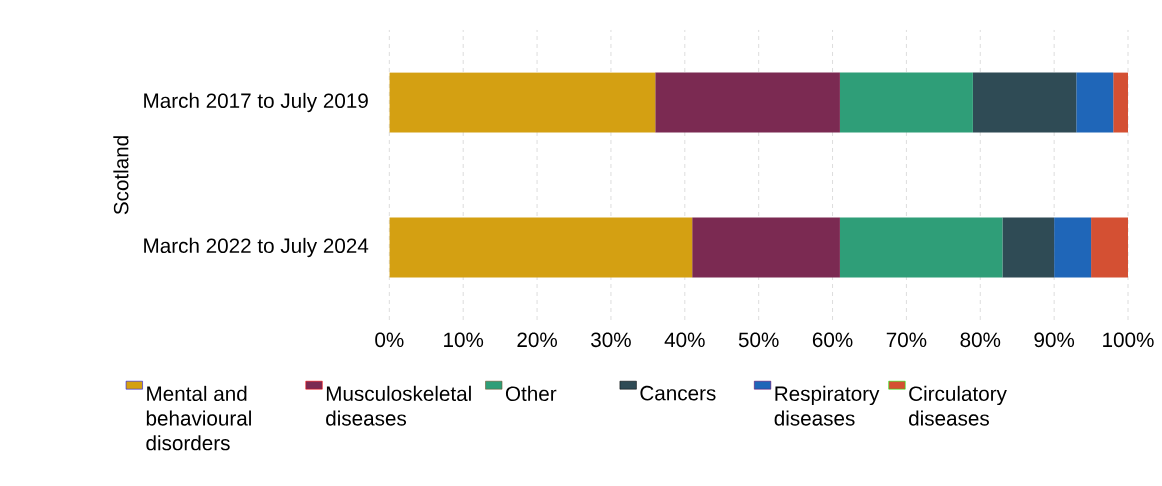 The width and height of the screenshot is (1162, 486). I want to click on x-tick-label: 50%, so click(758, 340).